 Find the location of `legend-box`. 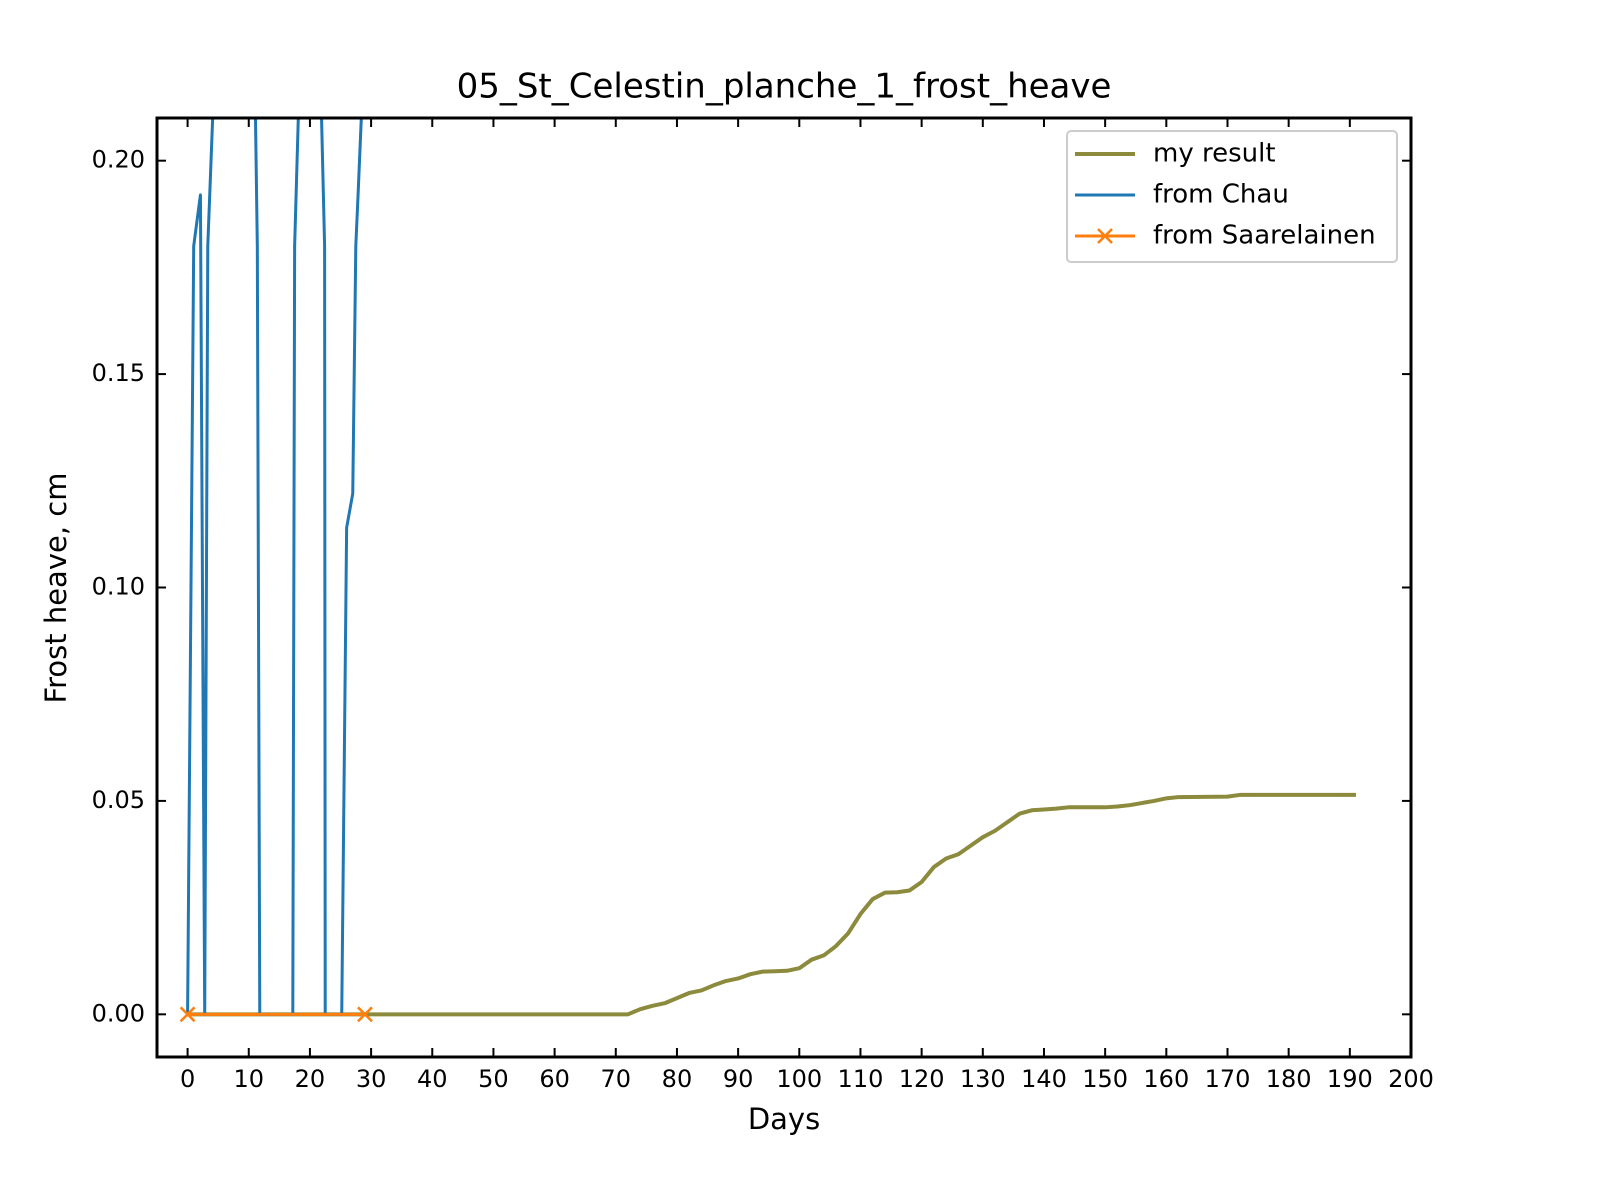

legend-box is located at coordinates (1232, 196).